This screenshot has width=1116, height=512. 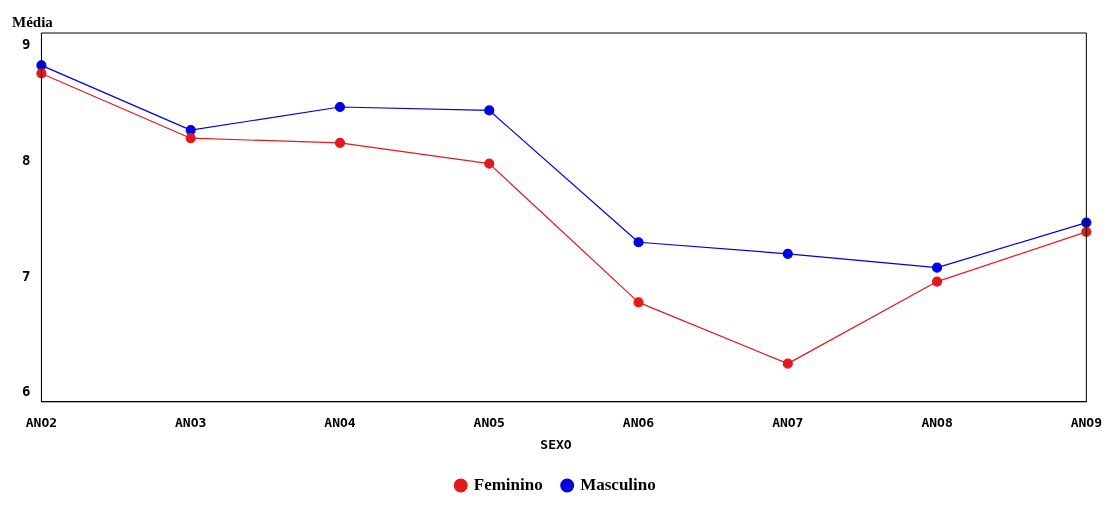 I want to click on x-tick-label: ANO7, so click(x=788, y=422).